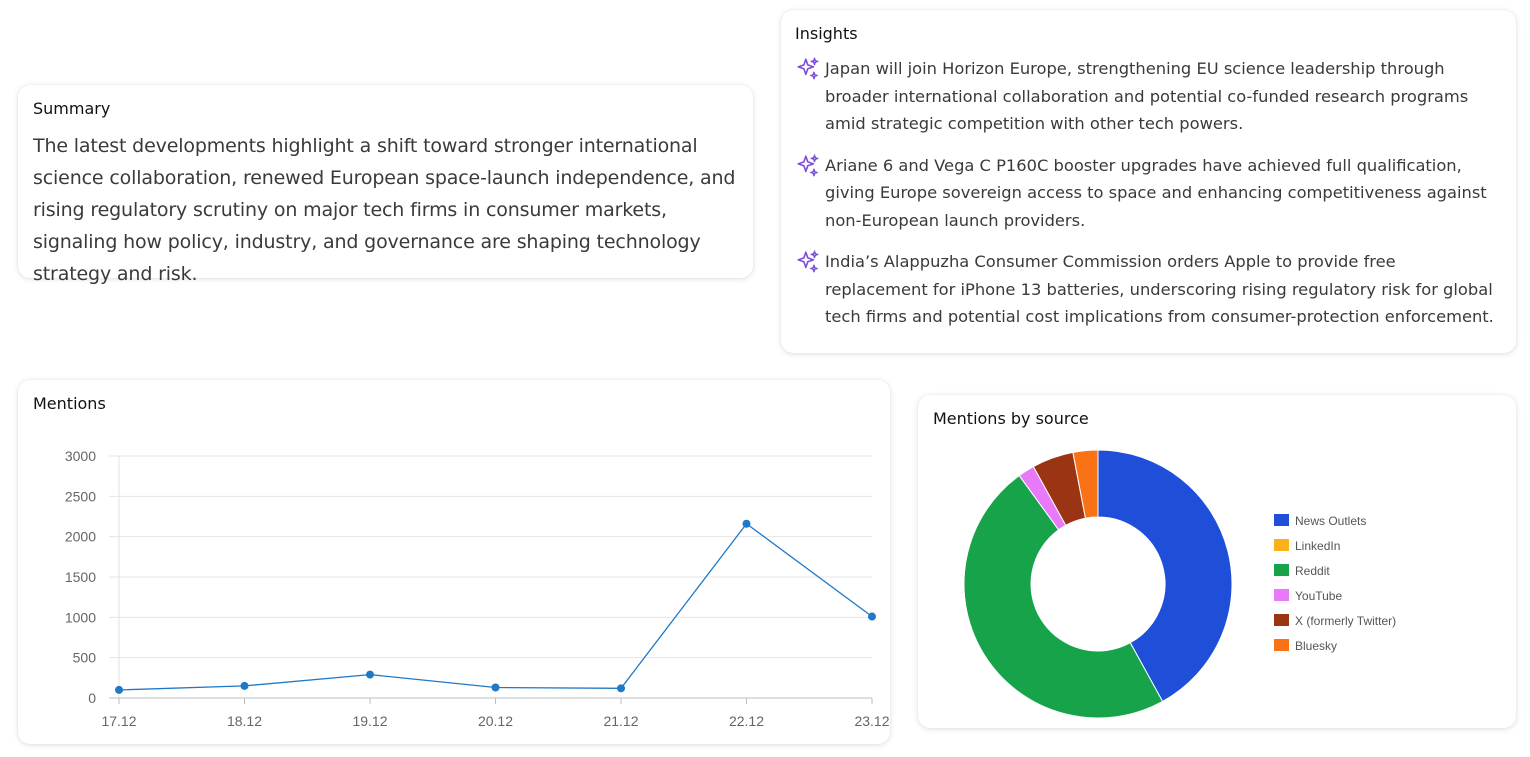 The image size is (1530, 757). Describe the element at coordinates (1011, 418) in the screenshot. I see `mentions-by-source-title: Mentions by source` at that location.